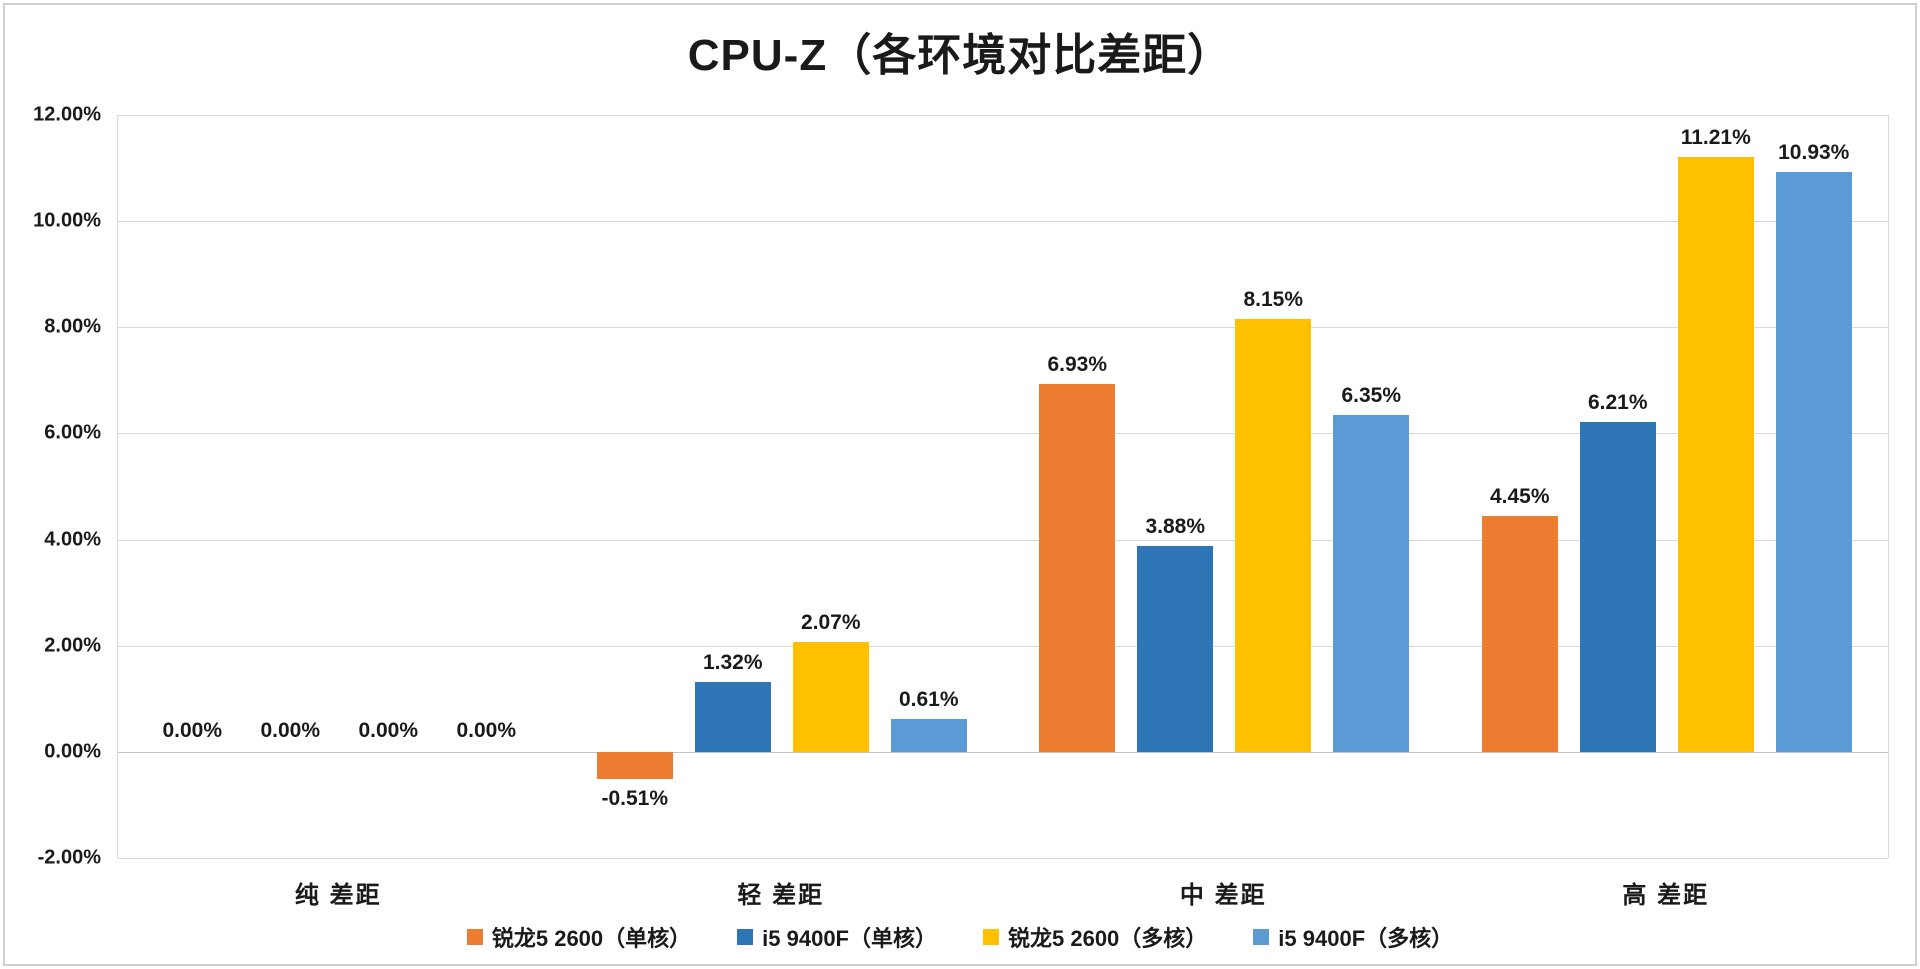  What do you see at coordinates (1371, 395) in the screenshot?
I see `bar-value-label: 6.35%` at bounding box center [1371, 395].